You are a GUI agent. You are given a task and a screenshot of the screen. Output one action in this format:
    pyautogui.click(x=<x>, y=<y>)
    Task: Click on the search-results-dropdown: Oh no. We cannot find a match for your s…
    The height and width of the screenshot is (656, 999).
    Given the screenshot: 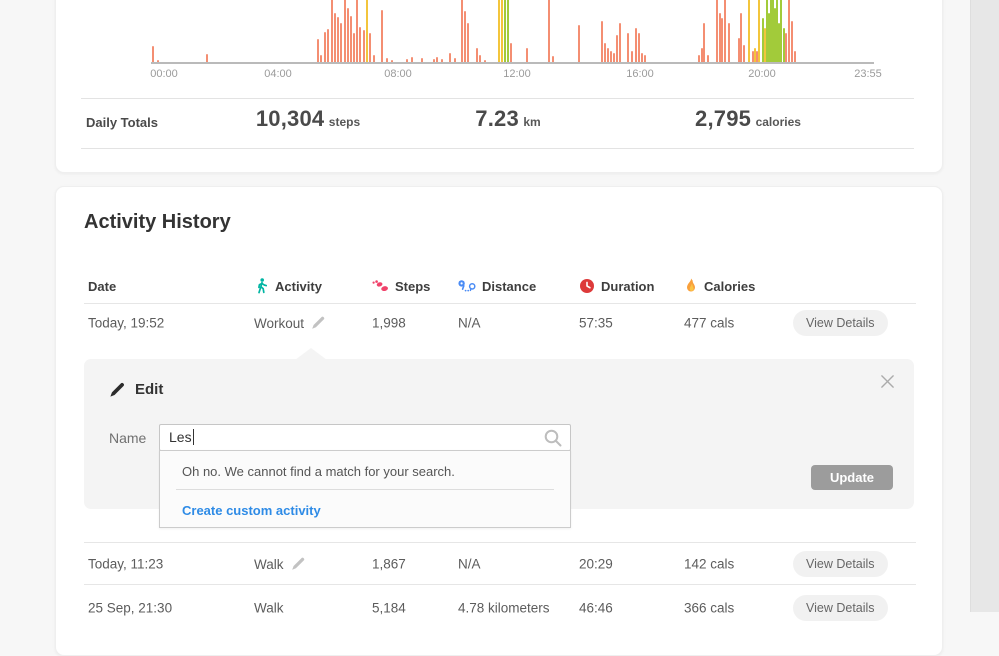 What is the action you would take?
    pyautogui.click(x=365, y=489)
    